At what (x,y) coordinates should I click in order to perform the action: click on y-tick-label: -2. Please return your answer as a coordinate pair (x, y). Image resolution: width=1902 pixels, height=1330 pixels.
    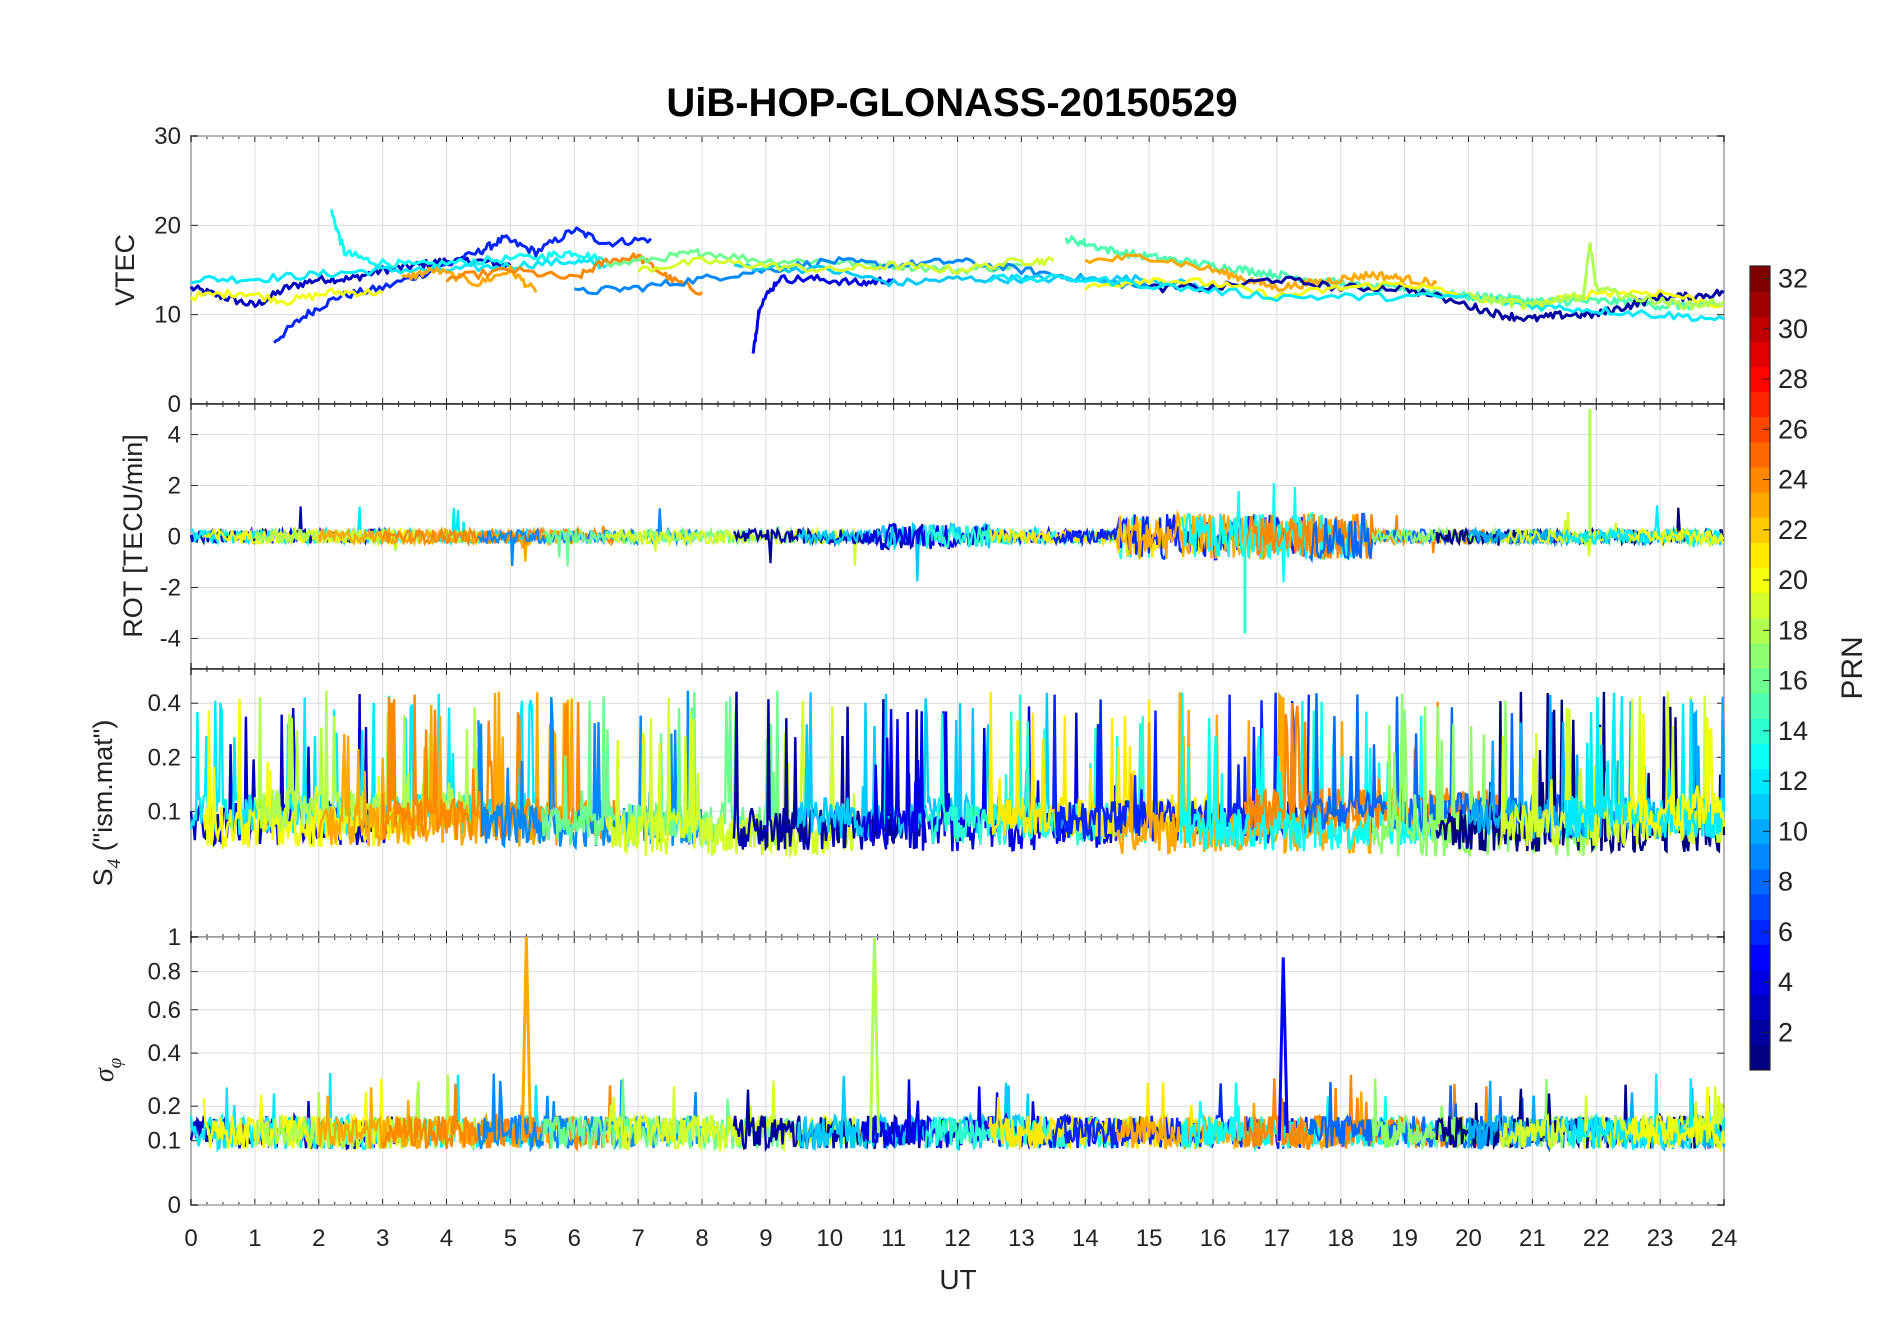
    Looking at the image, I should click on (170, 587).